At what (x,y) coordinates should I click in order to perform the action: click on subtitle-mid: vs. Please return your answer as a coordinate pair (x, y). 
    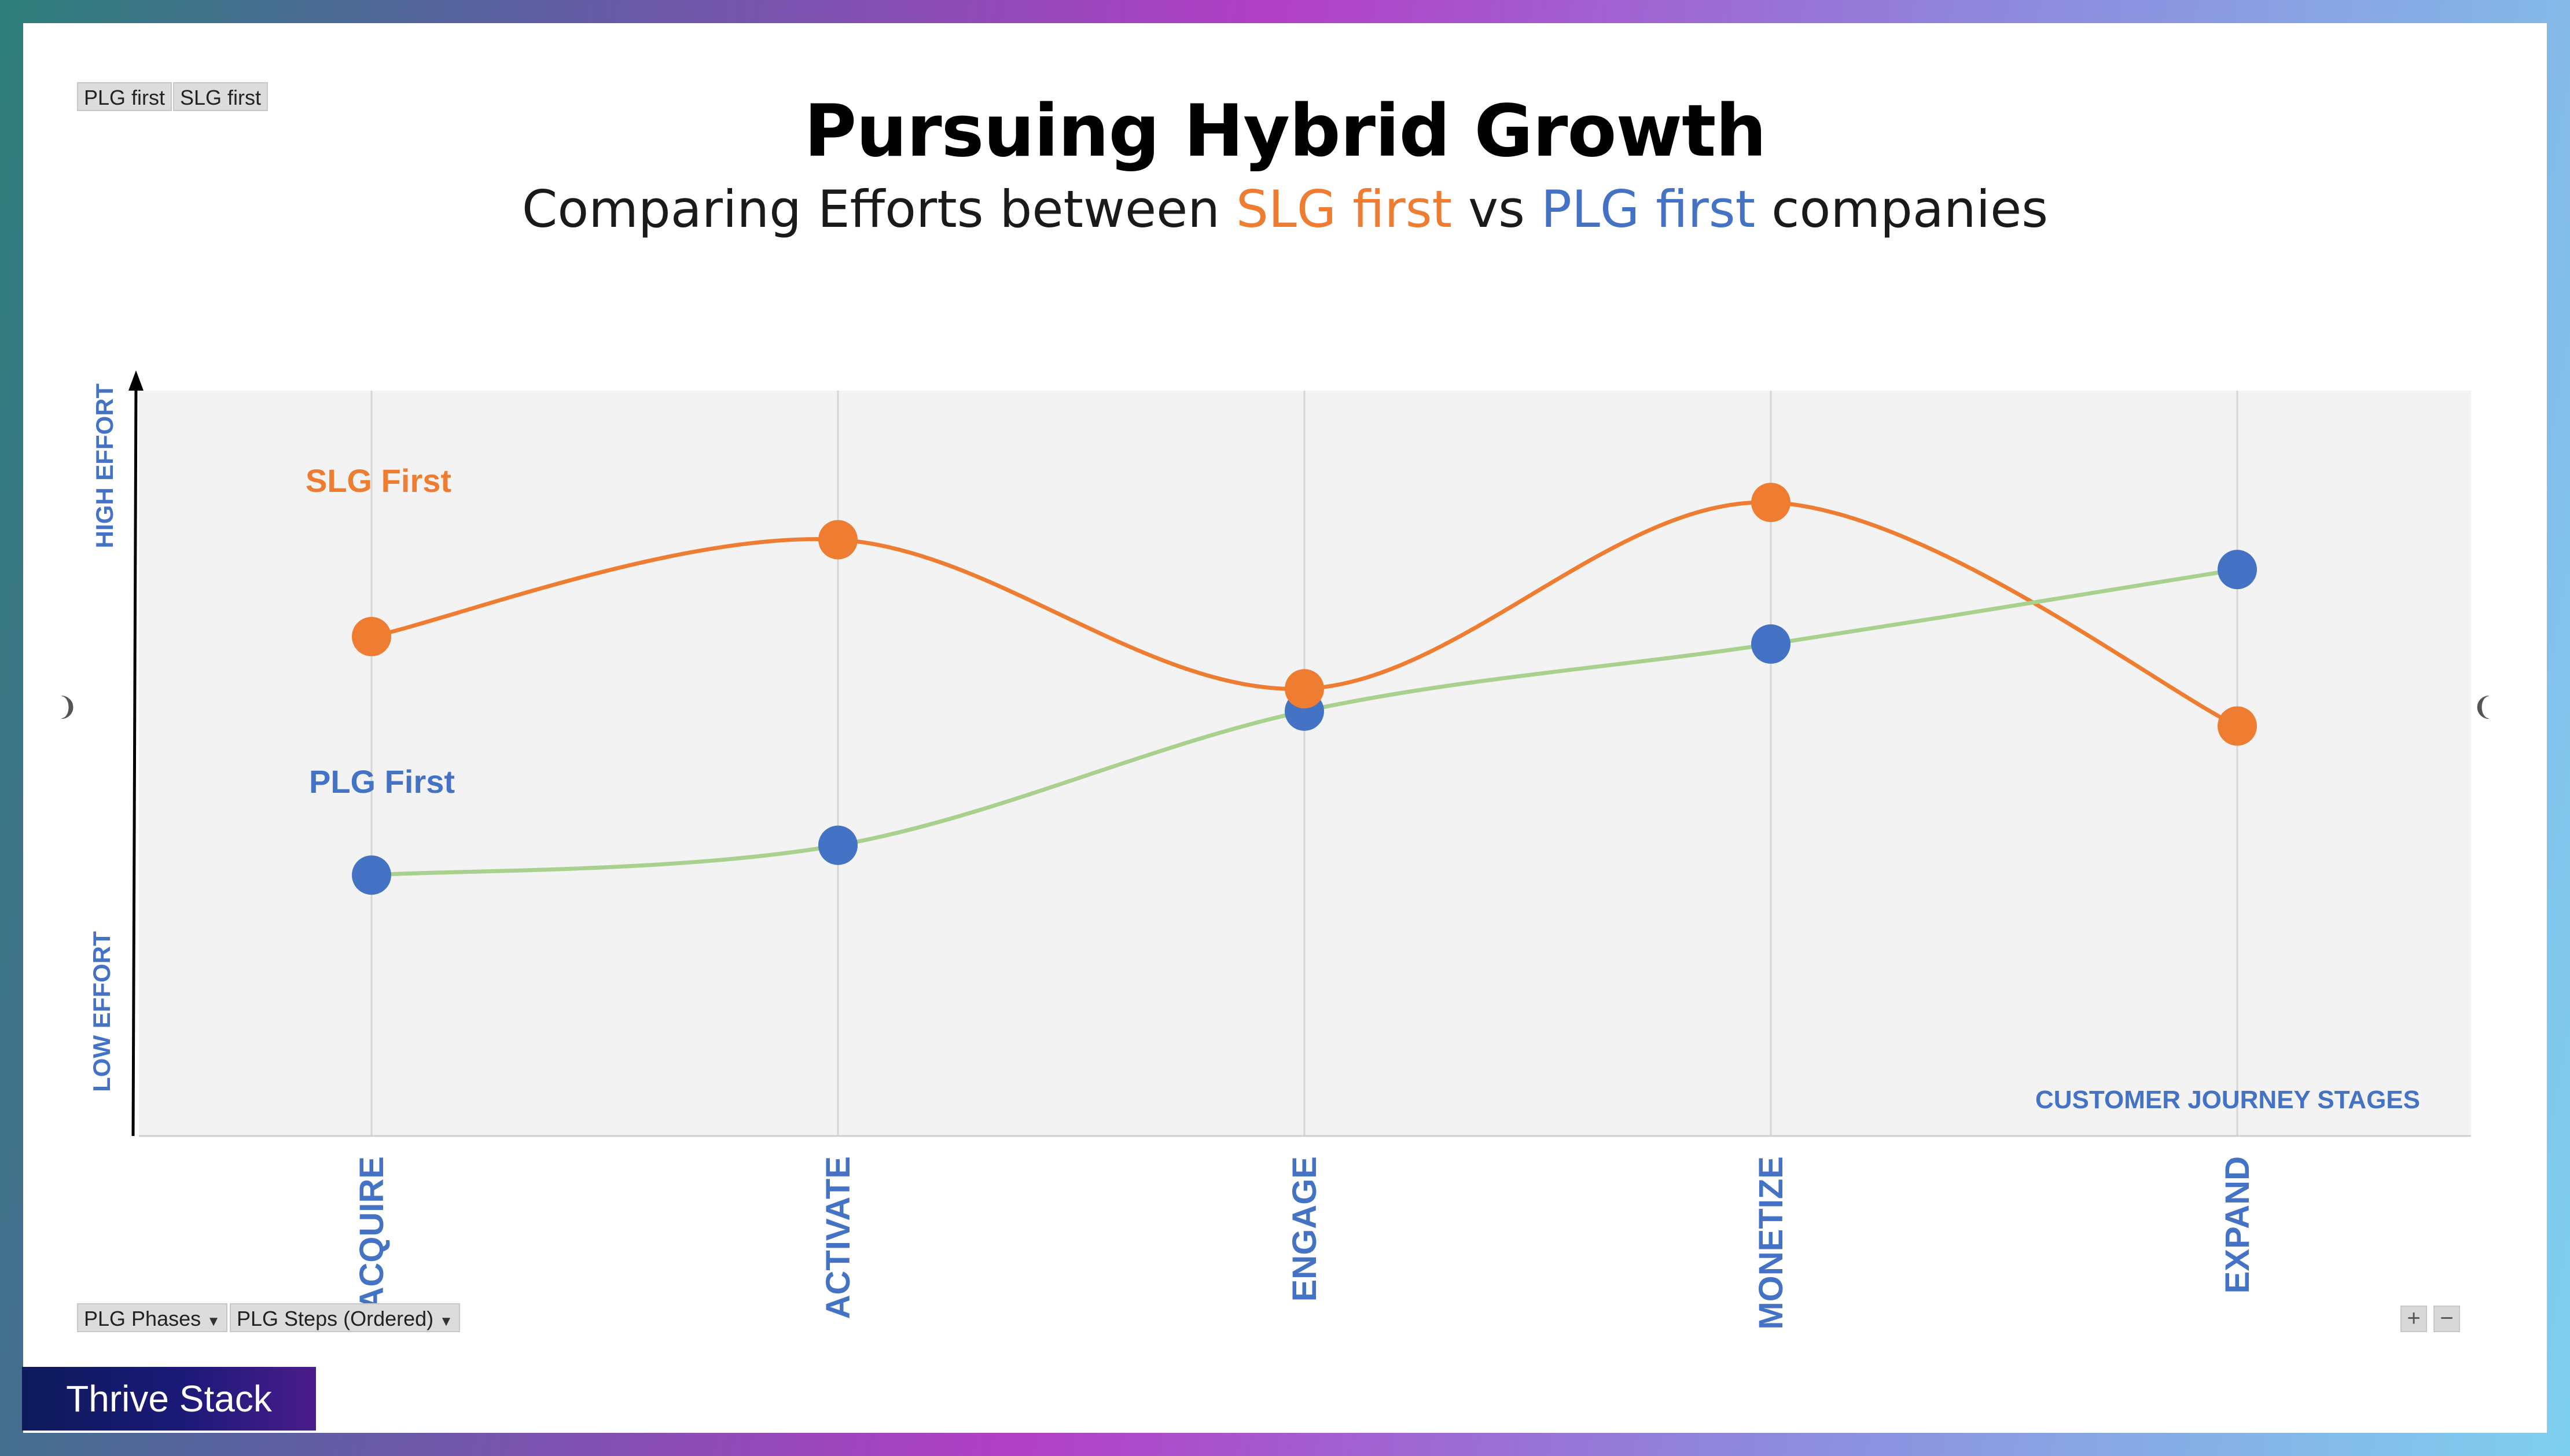
    Looking at the image, I should click on (1496, 209).